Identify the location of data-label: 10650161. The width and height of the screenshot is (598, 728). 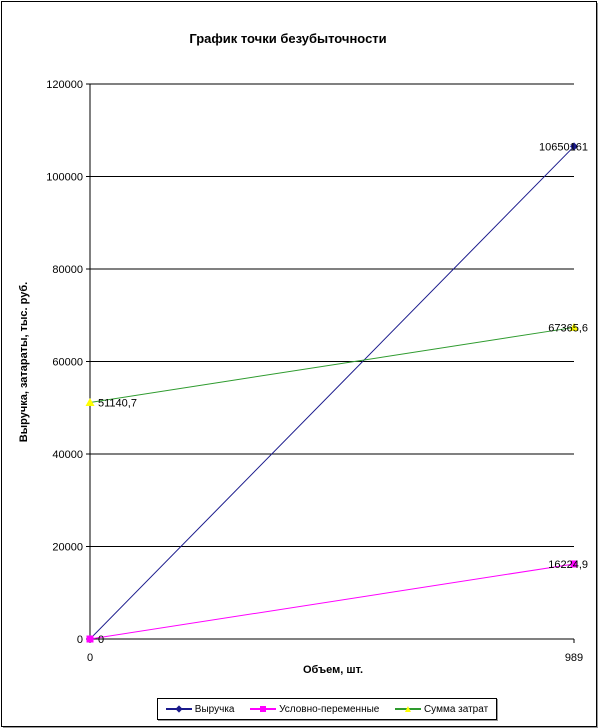
(563, 147).